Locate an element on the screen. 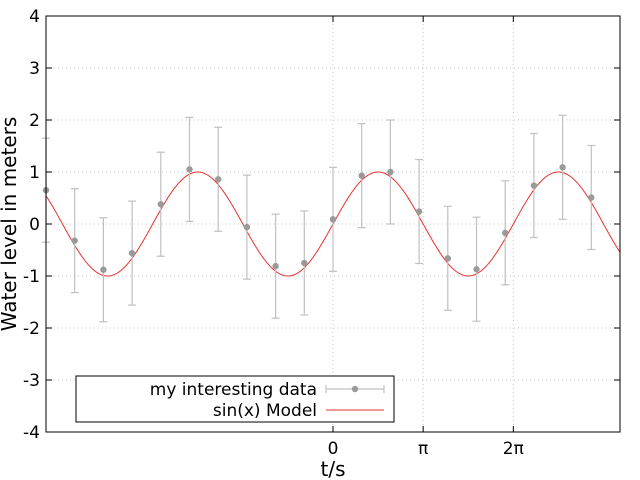  x-tick-label: 2π is located at coordinates (513, 449).